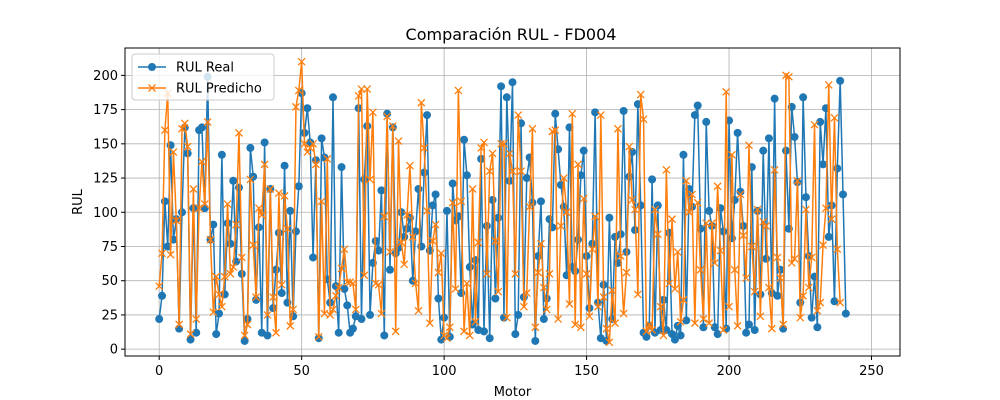 The image size is (1000, 400). I want to click on chart-title: Comparación RUL - FD004, so click(511, 34).